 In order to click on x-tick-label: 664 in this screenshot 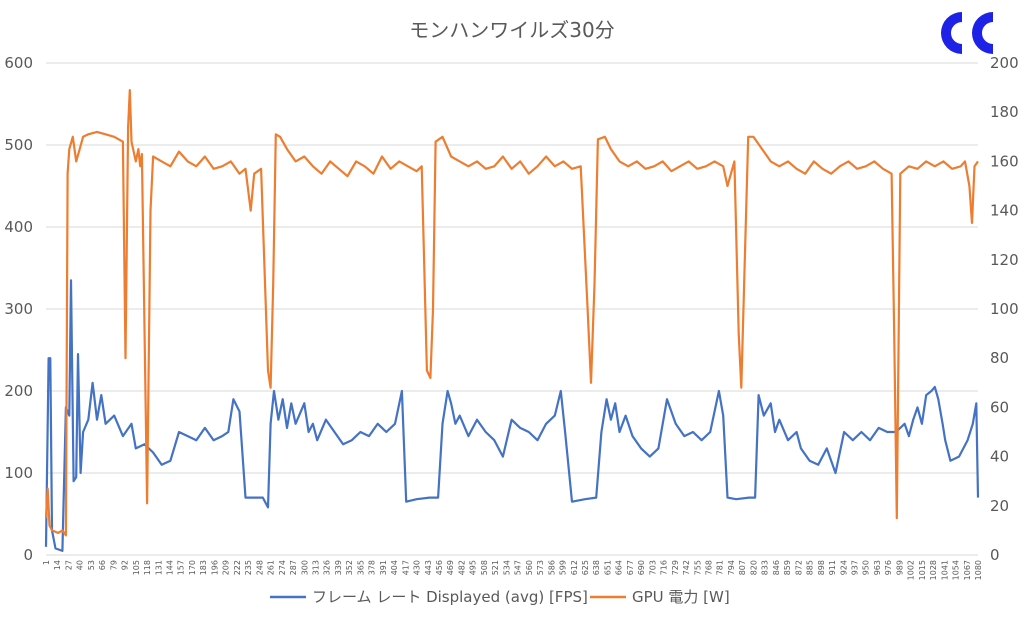, I will do `click(619, 567)`.